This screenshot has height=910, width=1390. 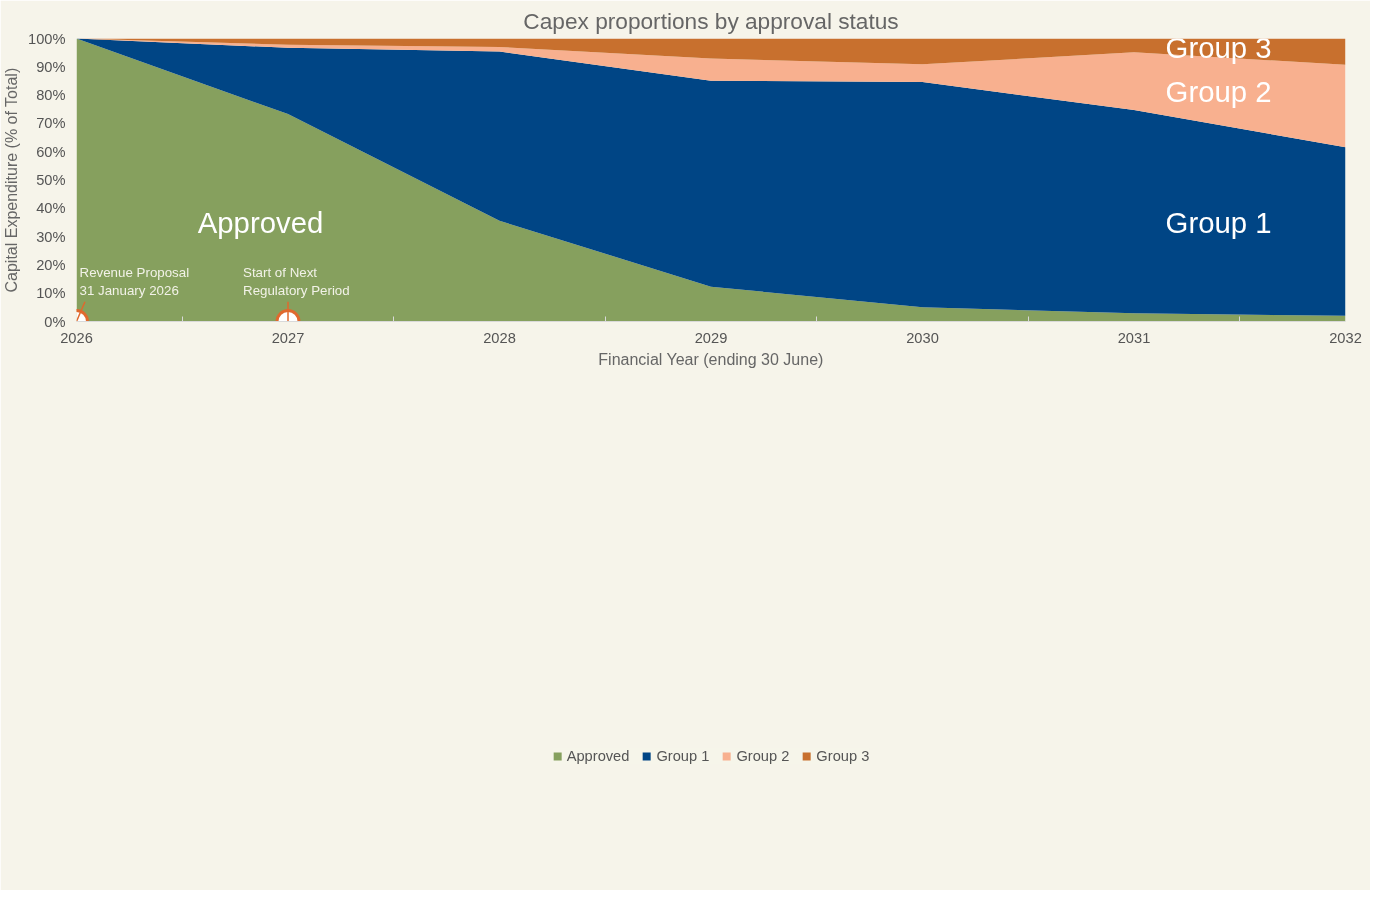 What do you see at coordinates (711, 337) in the screenshot?
I see `x-tick-label: 2029` at bounding box center [711, 337].